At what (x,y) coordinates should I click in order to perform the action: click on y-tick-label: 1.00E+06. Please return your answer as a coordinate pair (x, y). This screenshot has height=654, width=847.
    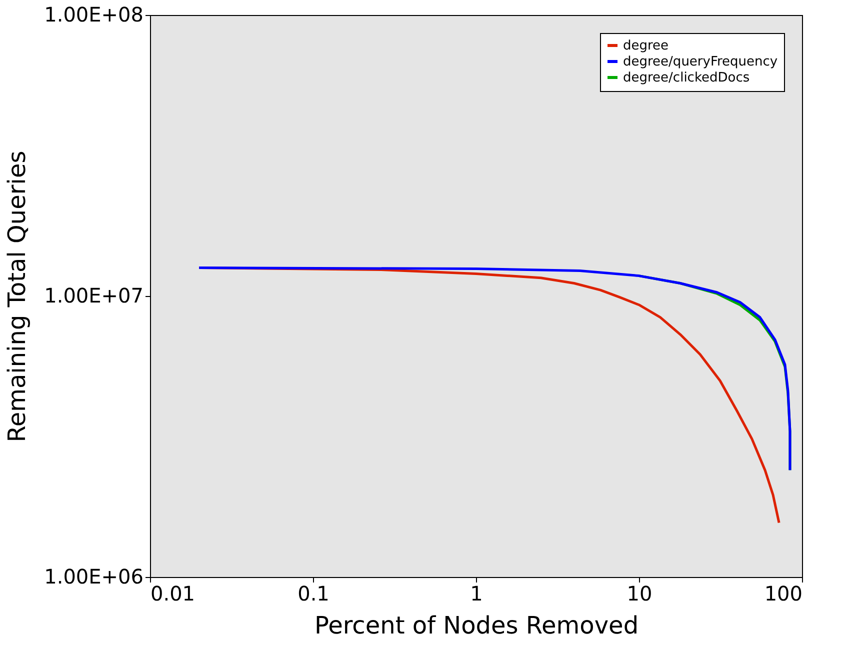
    Looking at the image, I should click on (94, 576).